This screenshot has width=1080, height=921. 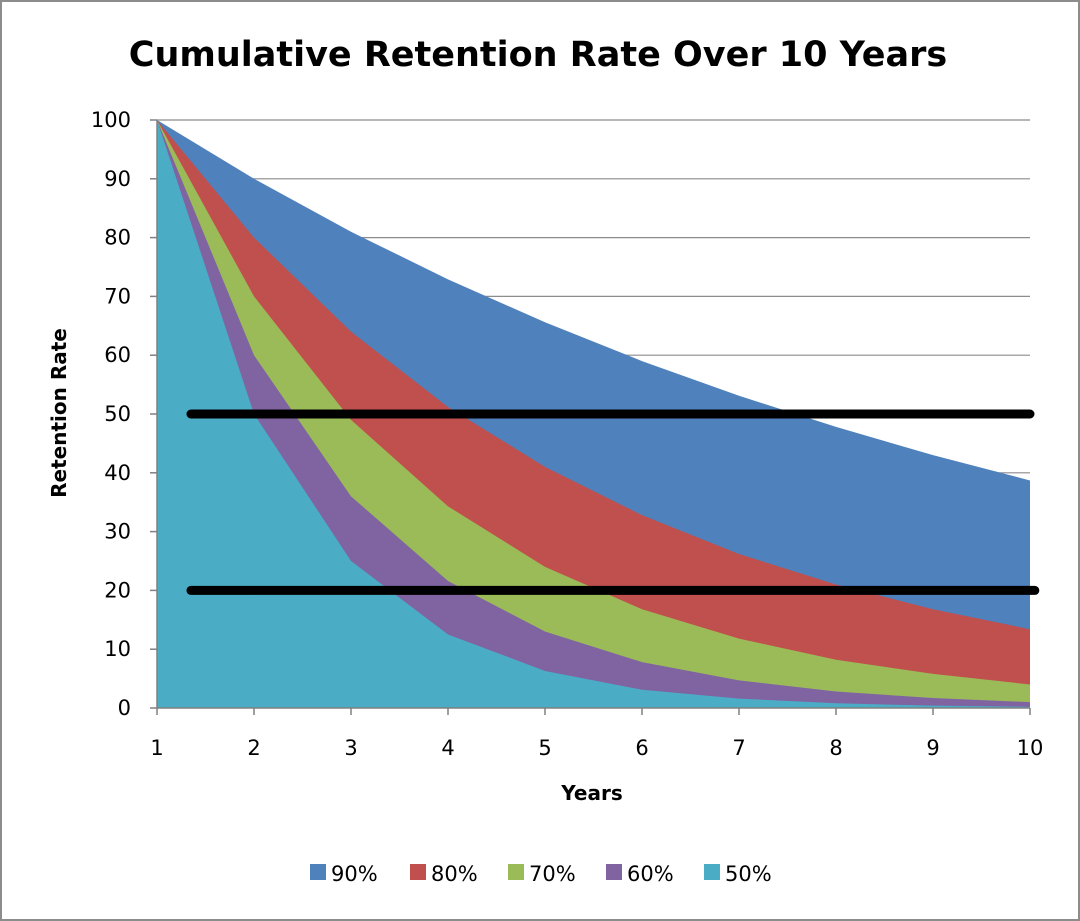 What do you see at coordinates (932, 748) in the screenshot?
I see `x-tick-label: 9` at bounding box center [932, 748].